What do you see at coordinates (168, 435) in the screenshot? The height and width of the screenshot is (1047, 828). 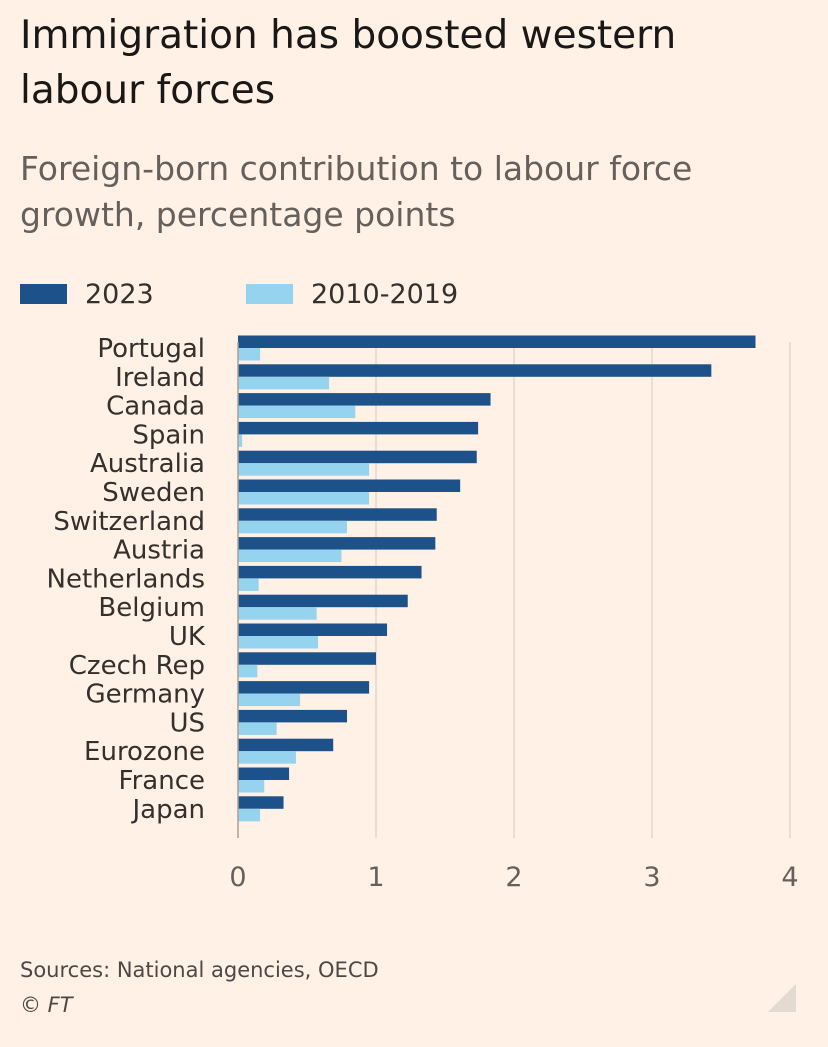 I see `category-label-spain: Spain` at bounding box center [168, 435].